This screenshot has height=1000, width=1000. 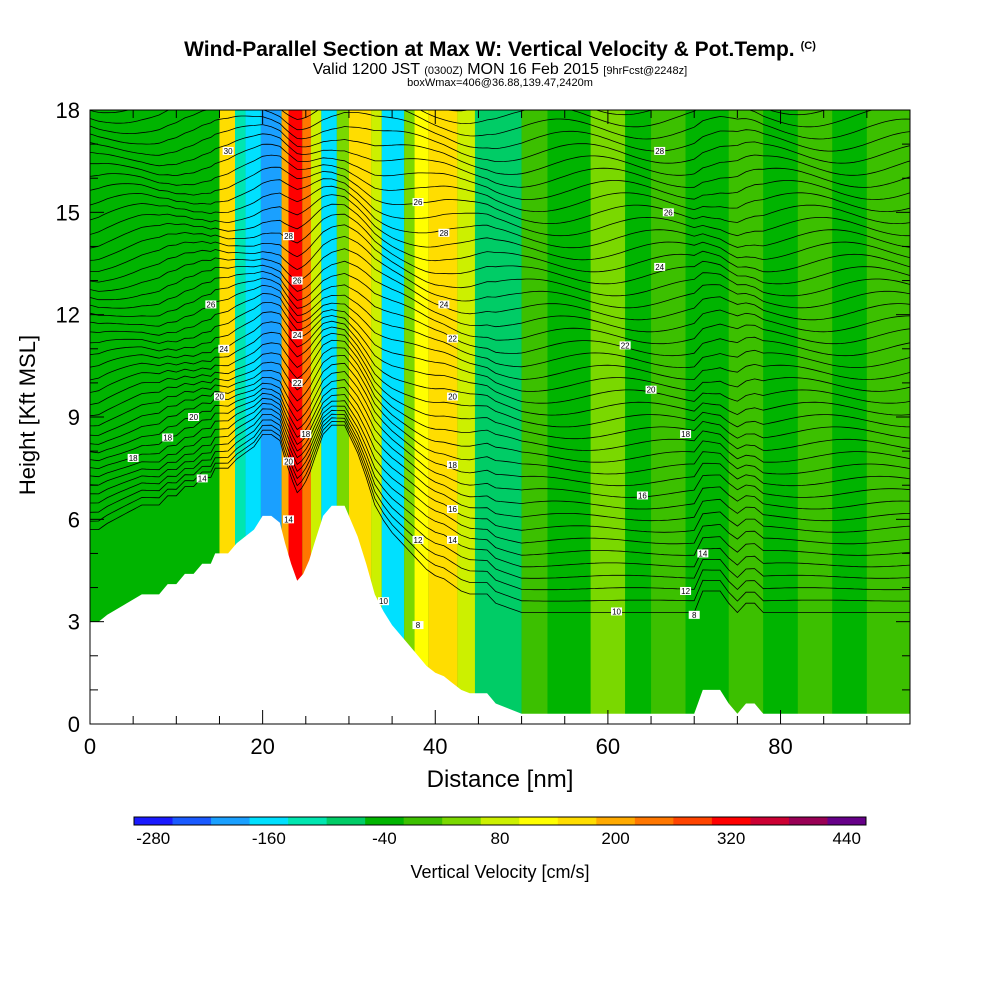 What do you see at coordinates (74, 622) in the screenshot?
I see `y-tick-label: 3` at bounding box center [74, 622].